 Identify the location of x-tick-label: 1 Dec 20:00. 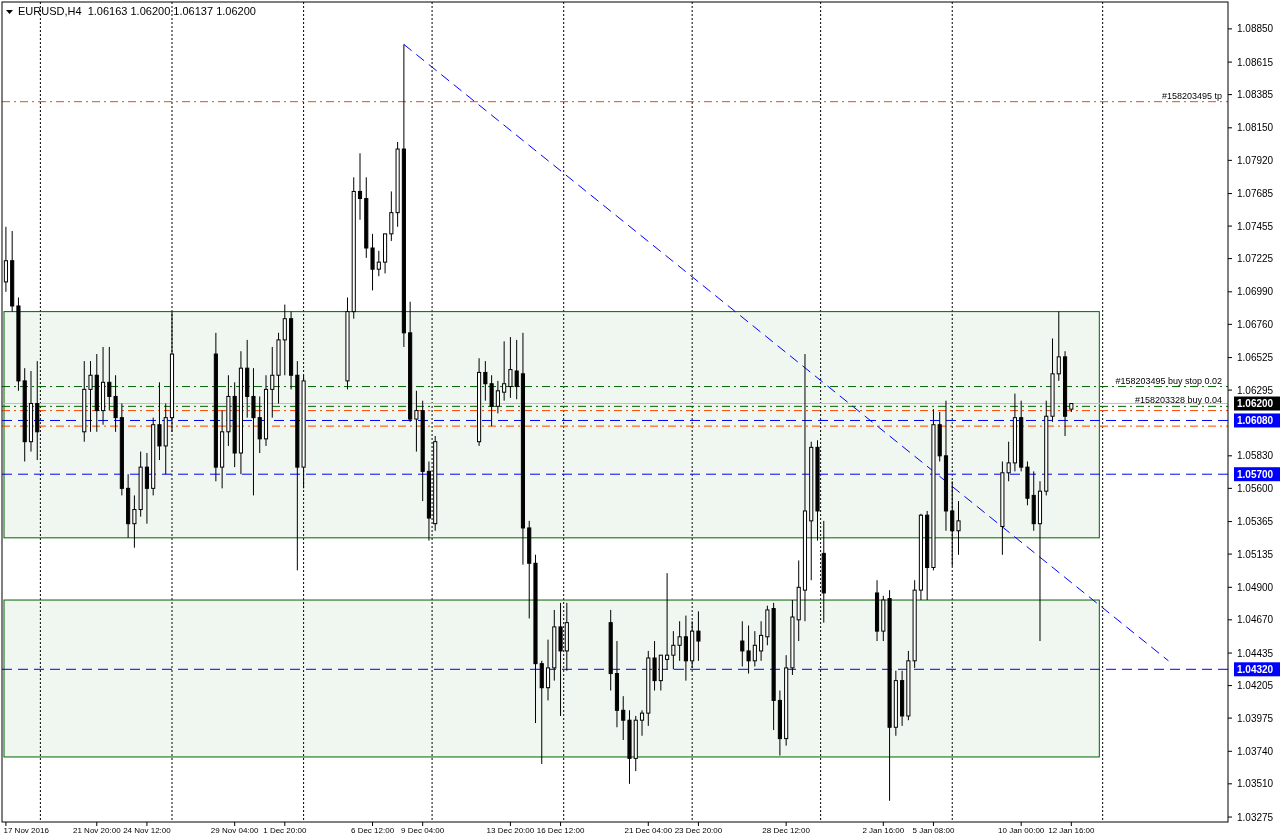
(285, 830).